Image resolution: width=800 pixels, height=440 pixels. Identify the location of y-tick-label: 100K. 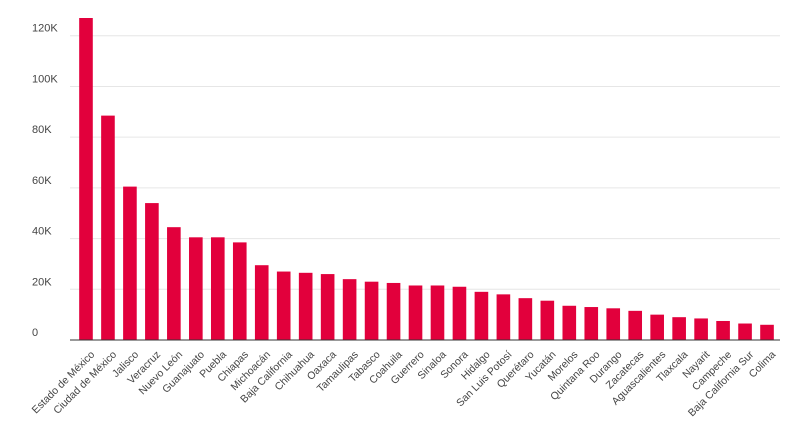
(45, 79).